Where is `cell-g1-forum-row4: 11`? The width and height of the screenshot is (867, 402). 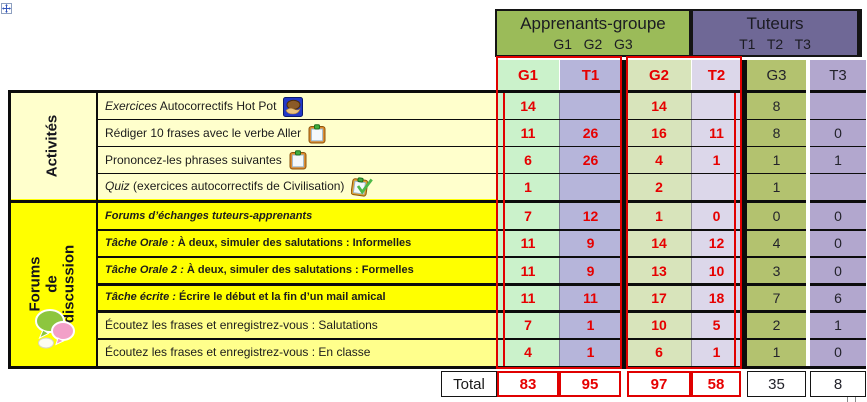 cell-g1-forum-row4: 11 is located at coordinates (528, 298).